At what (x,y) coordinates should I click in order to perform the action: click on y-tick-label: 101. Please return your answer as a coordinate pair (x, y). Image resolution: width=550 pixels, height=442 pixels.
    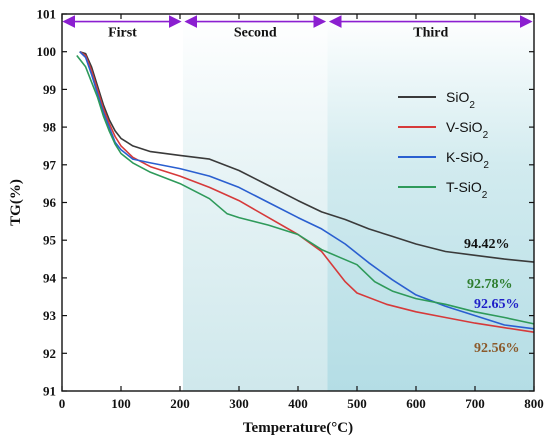
    Looking at the image, I should click on (47, 14).